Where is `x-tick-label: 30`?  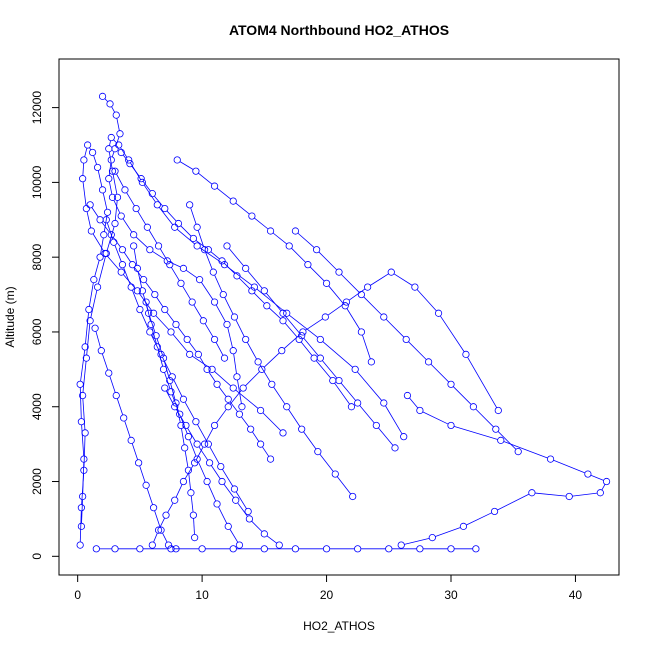 x-tick-label: 30 is located at coordinates (451, 595).